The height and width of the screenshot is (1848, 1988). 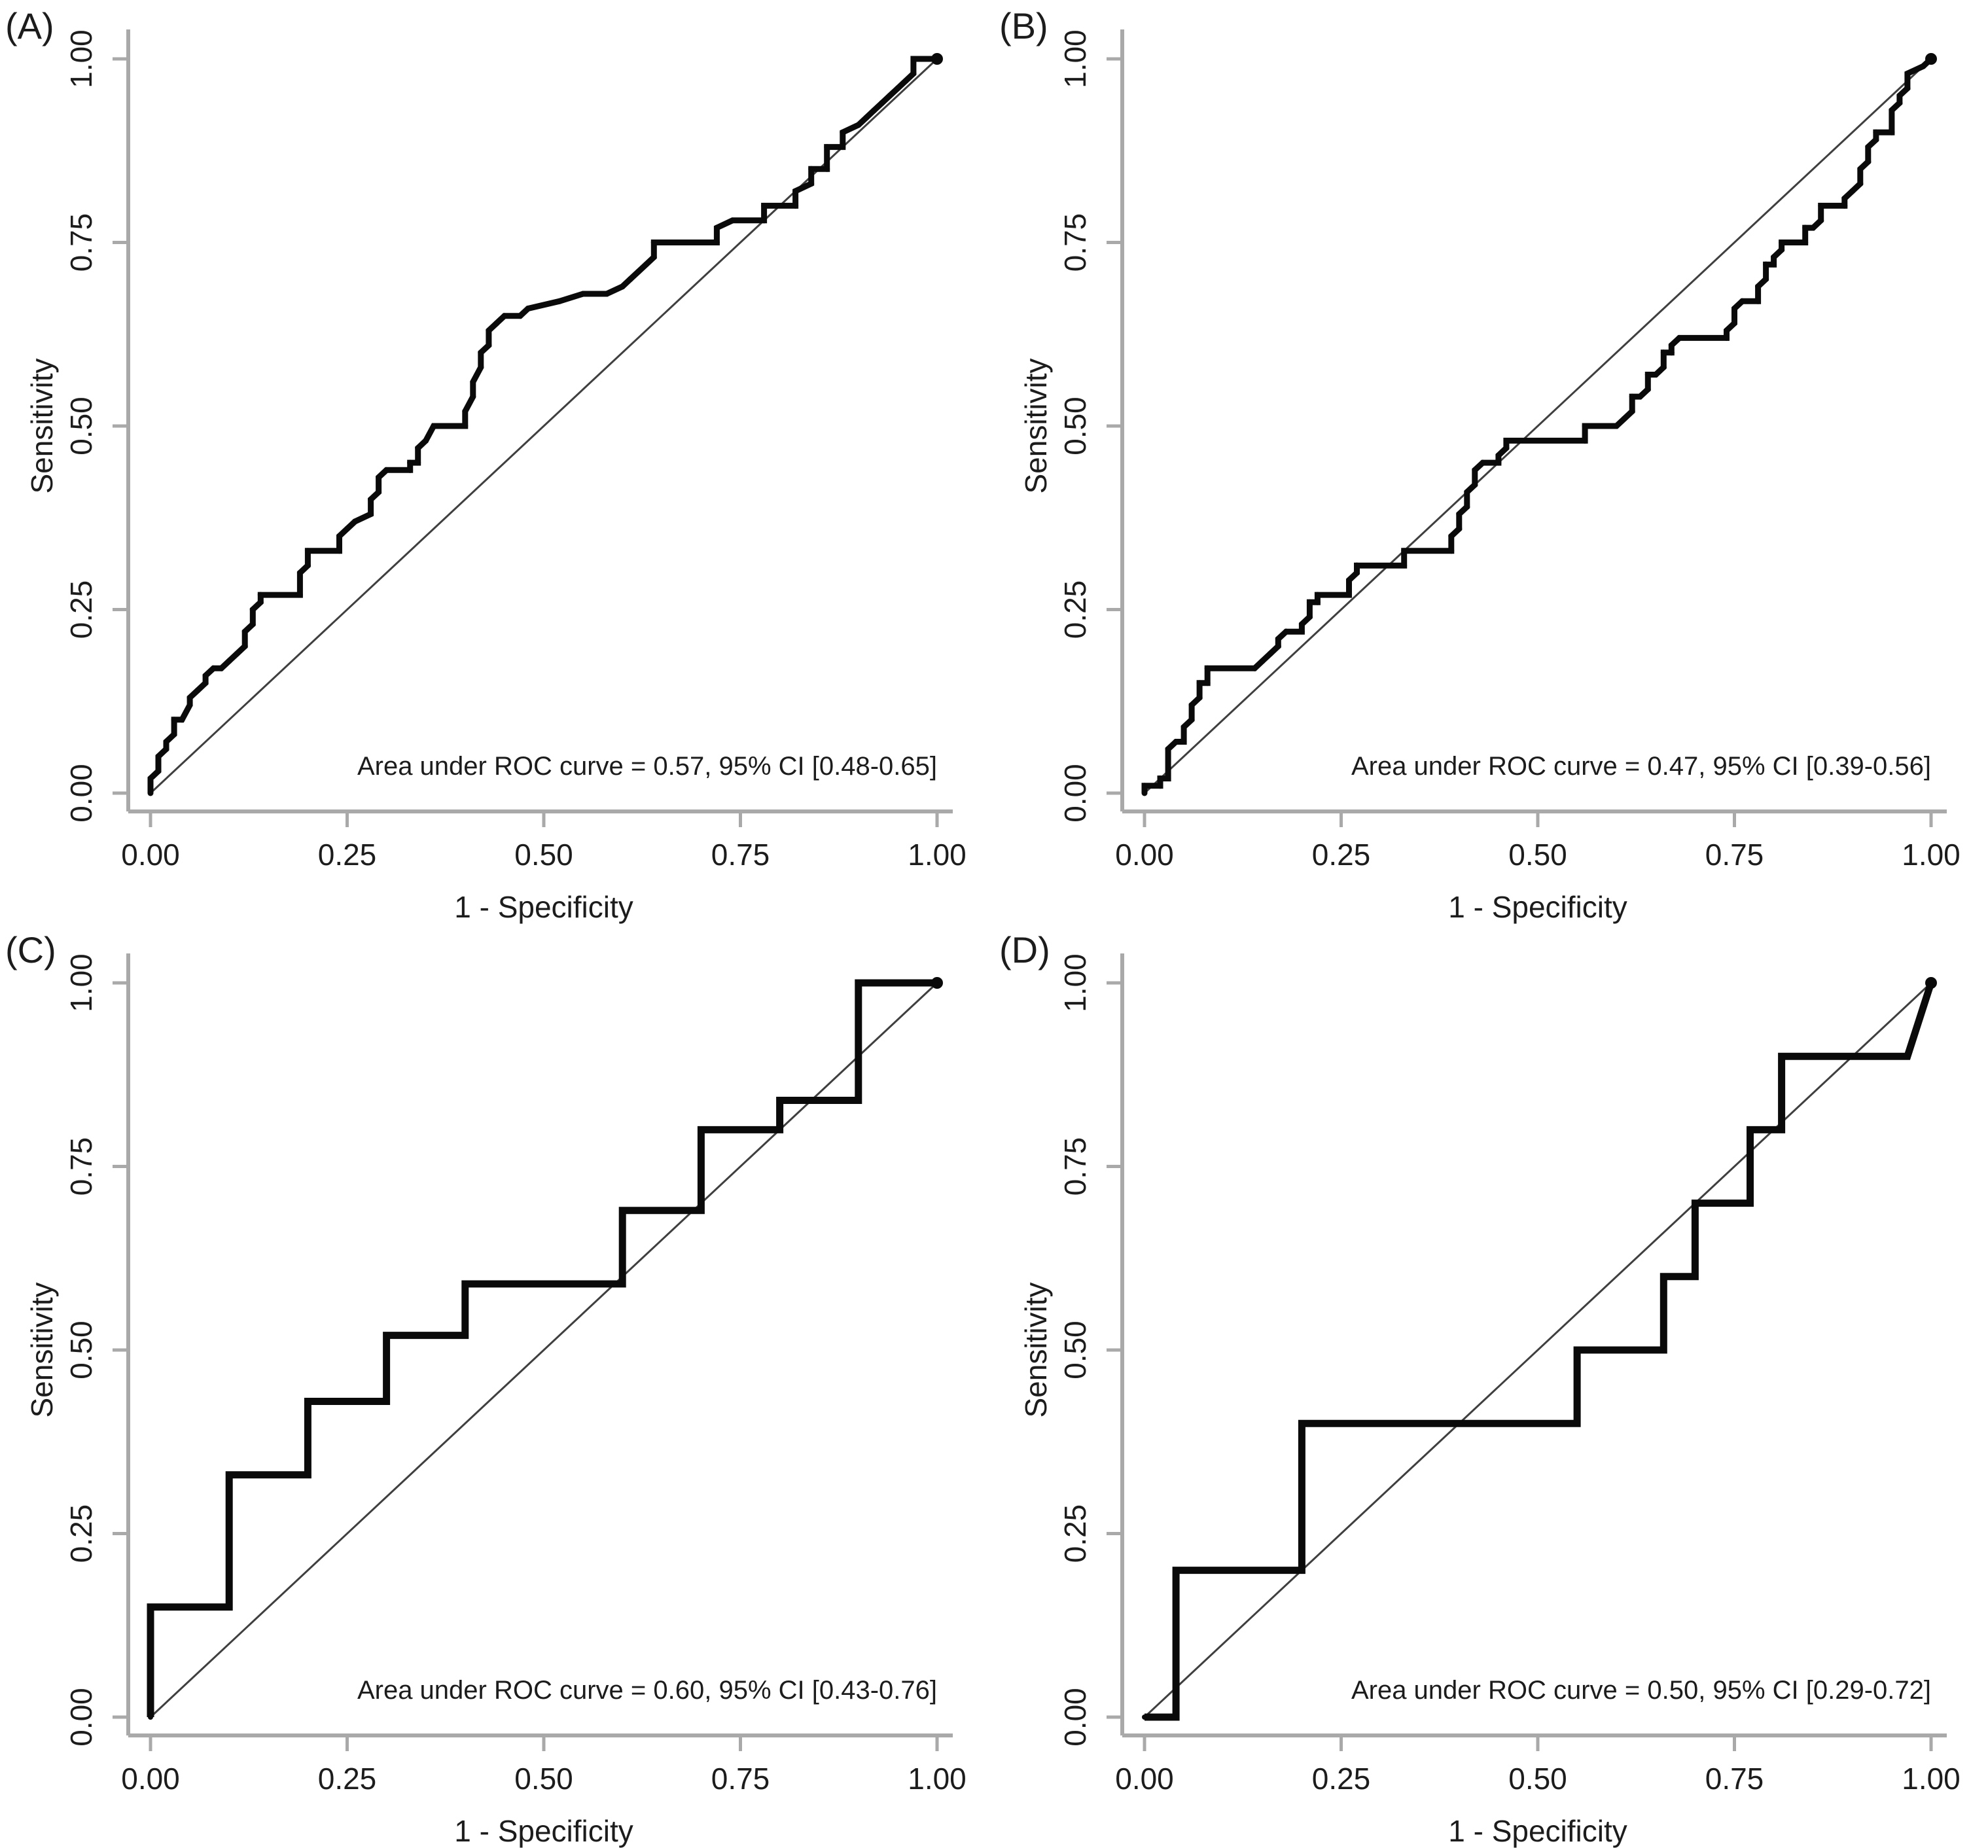 What do you see at coordinates (1023, 26) in the screenshot?
I see `panel-b-letter: (B)` at bounding box center [1023, 26].